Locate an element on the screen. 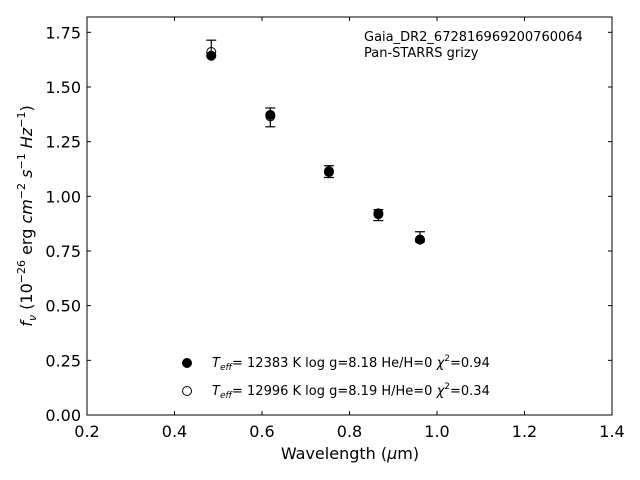 The height and width of the screenshot is (480, 640). y-tick-label: 1.75 is located at coordinates (63, 32).